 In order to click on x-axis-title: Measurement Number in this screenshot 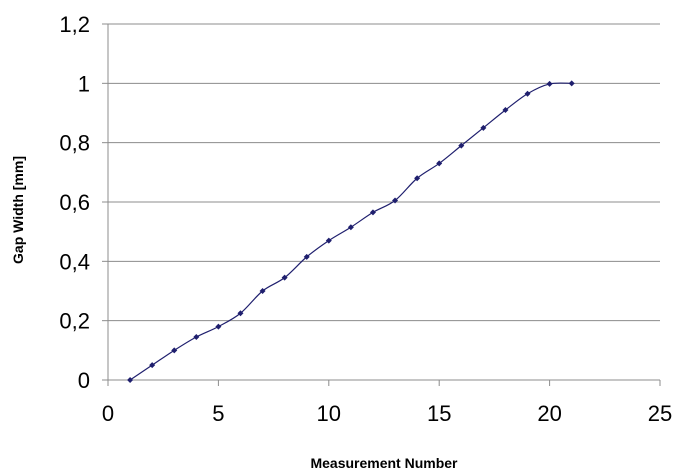, I will do `click(384, 463)`.